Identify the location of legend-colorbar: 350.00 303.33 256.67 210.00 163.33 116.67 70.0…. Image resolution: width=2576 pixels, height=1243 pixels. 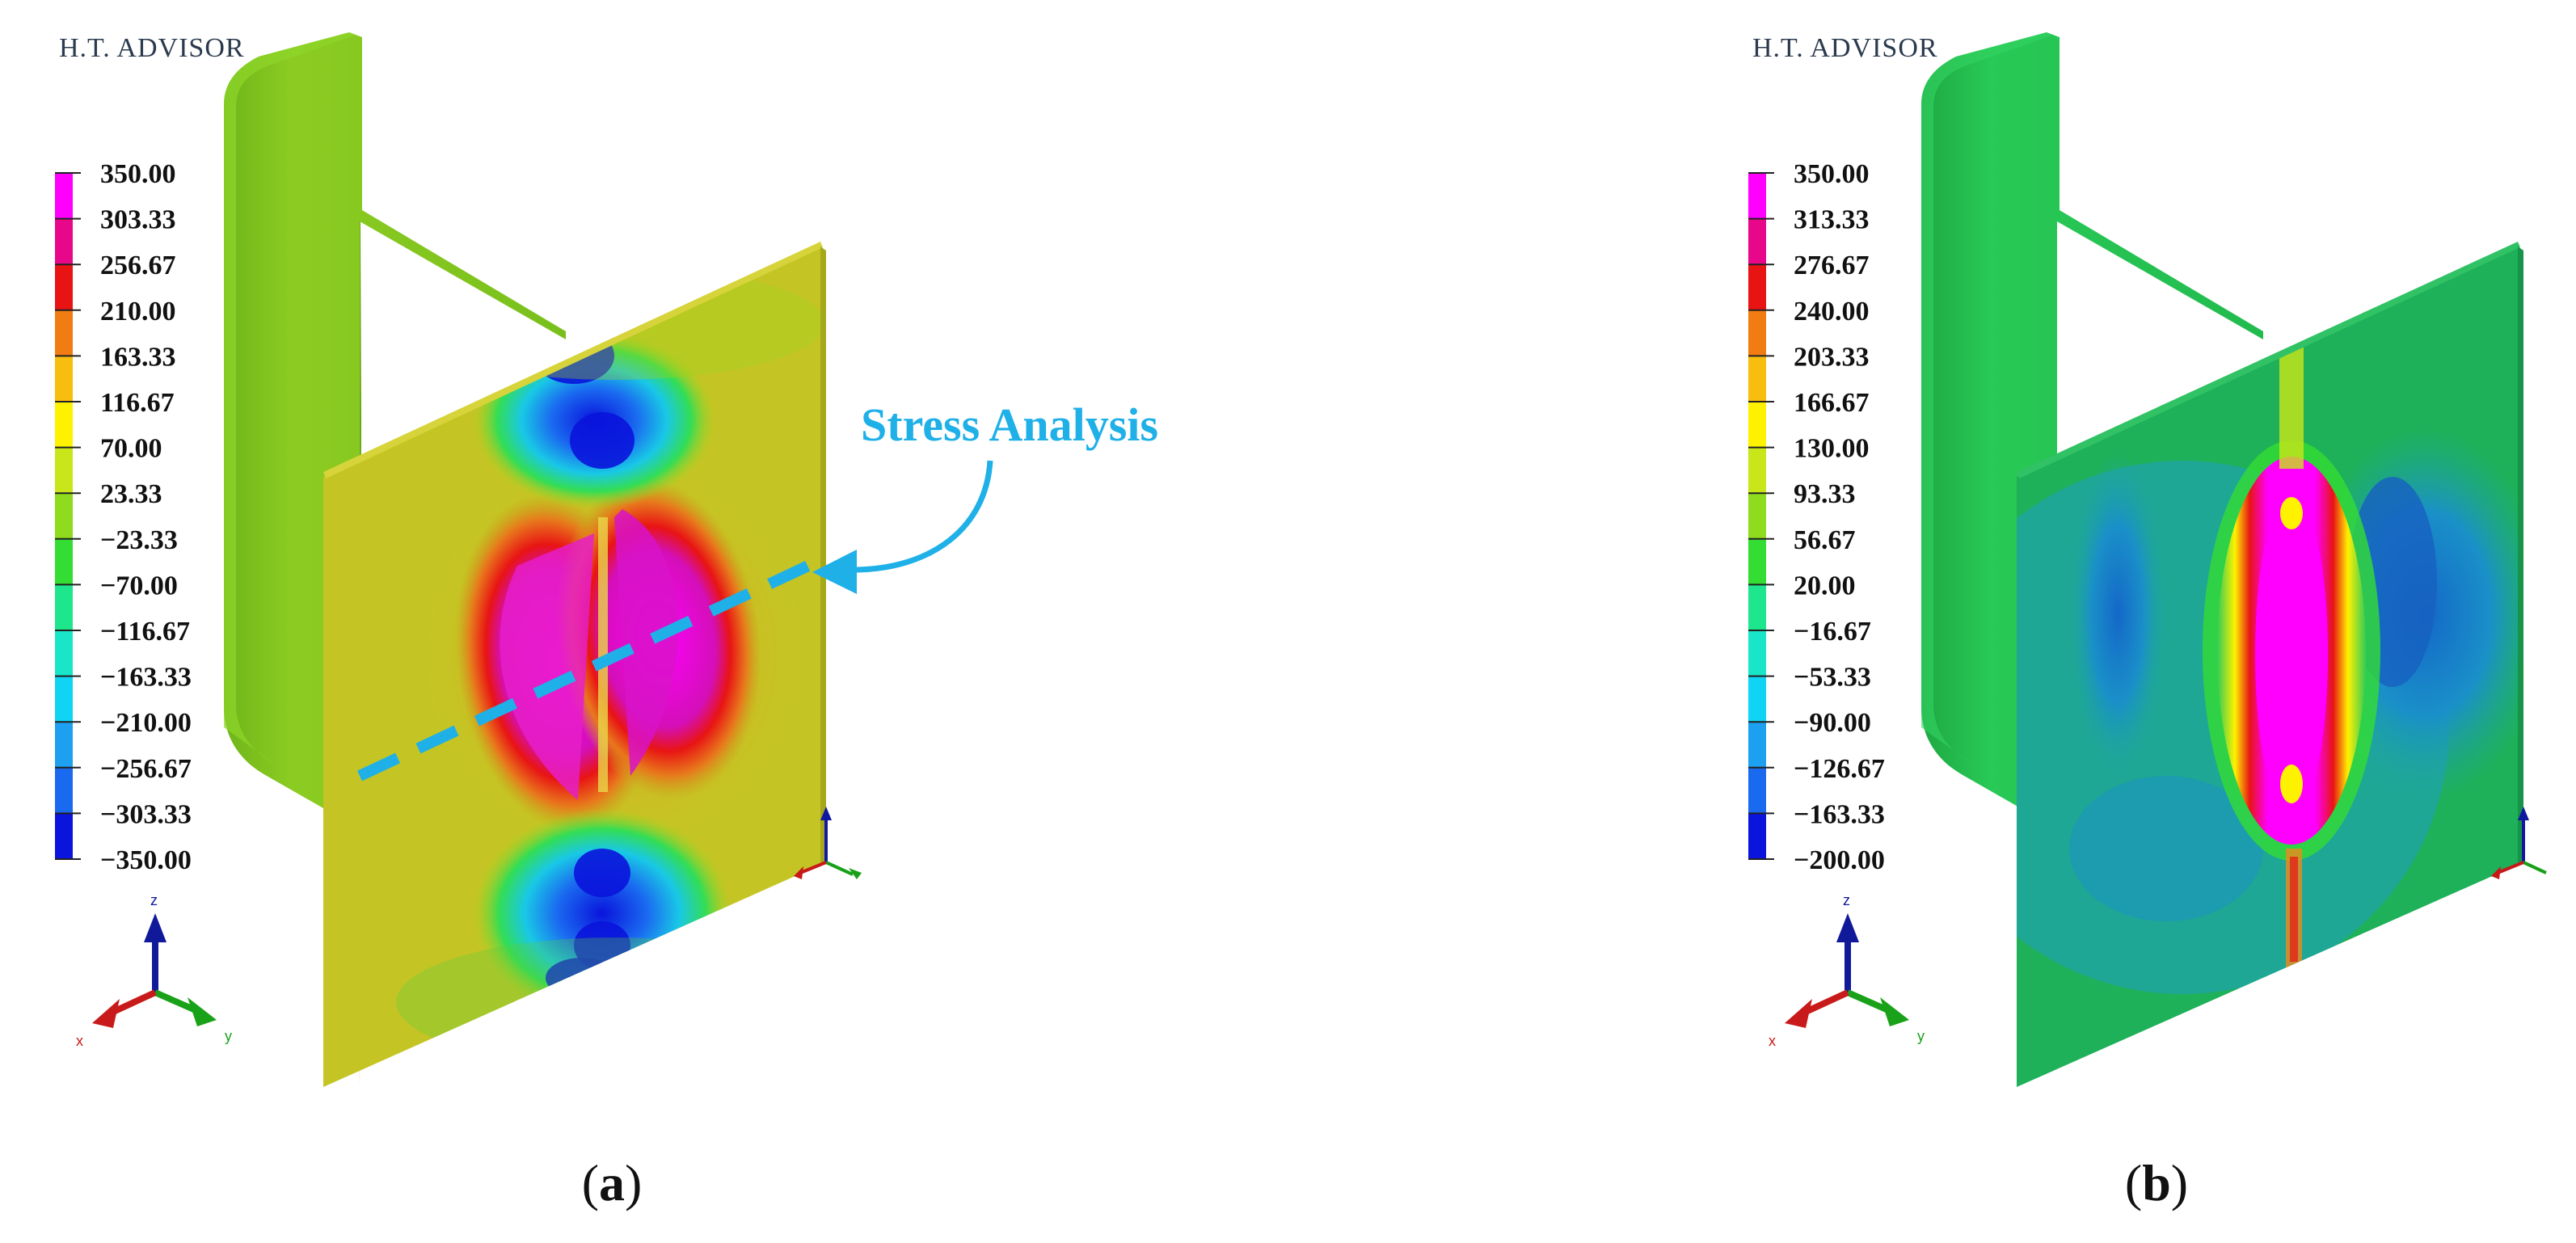
(123, 517).